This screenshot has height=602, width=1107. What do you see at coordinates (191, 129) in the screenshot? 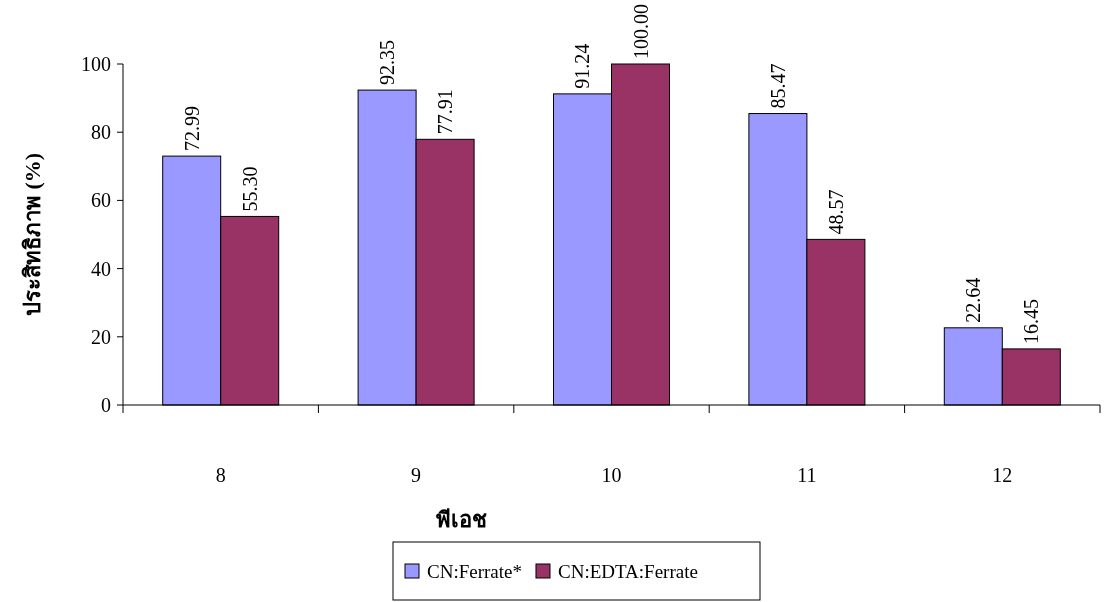
I see `data-label: 72.99` at bounding box center [191, 129].